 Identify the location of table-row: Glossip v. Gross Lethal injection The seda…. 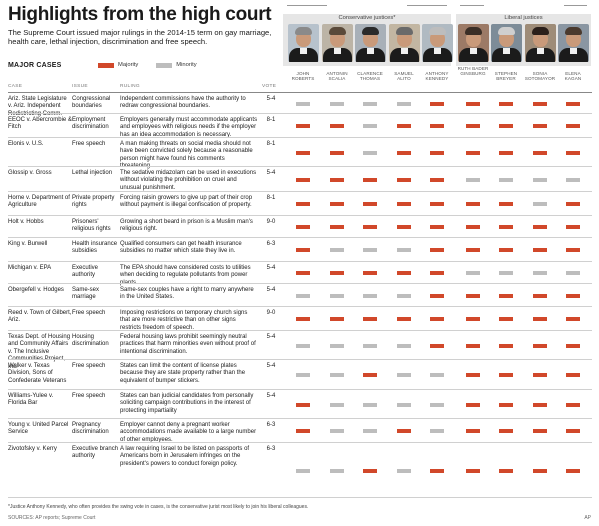
(300, 179).